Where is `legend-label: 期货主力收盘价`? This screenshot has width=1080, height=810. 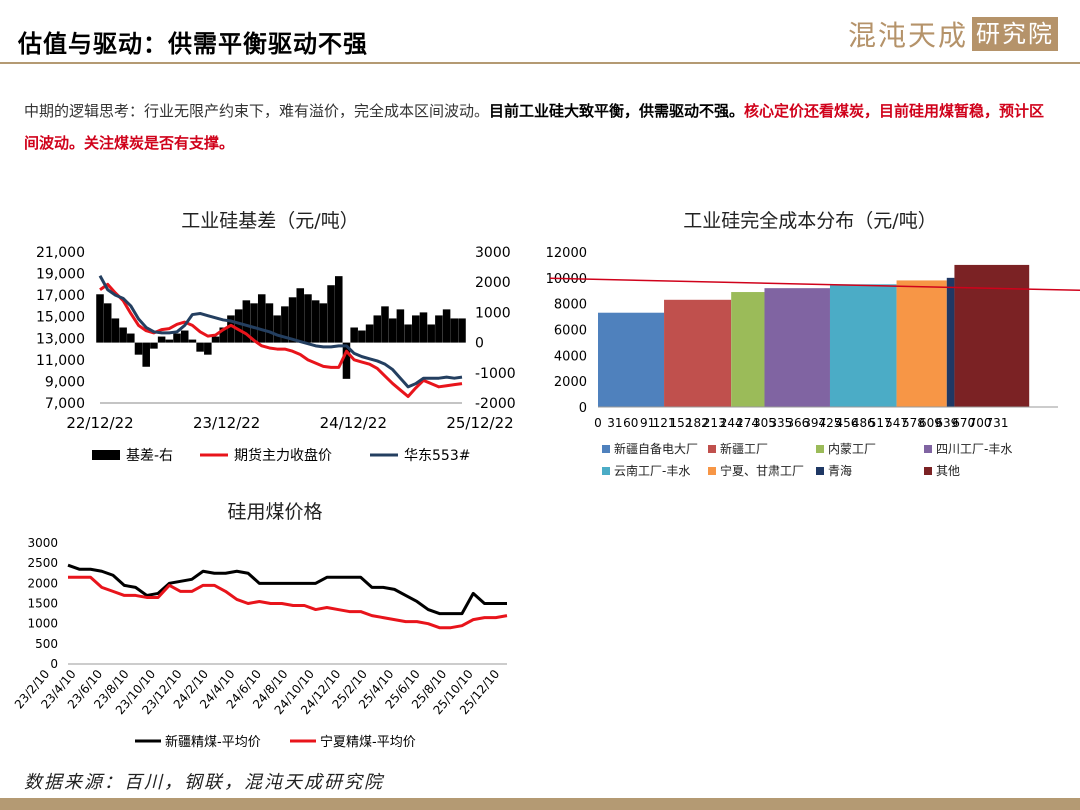
legend-label: 期货主力收盘价 is located at coordinates (283, 455).